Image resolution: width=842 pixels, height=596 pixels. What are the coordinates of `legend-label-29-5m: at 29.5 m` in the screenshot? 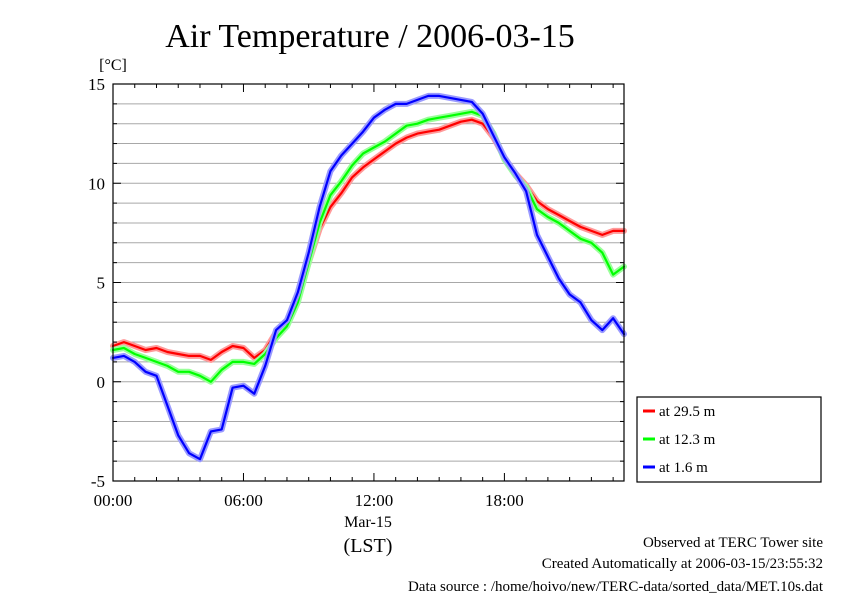 It's located at (687, 412).